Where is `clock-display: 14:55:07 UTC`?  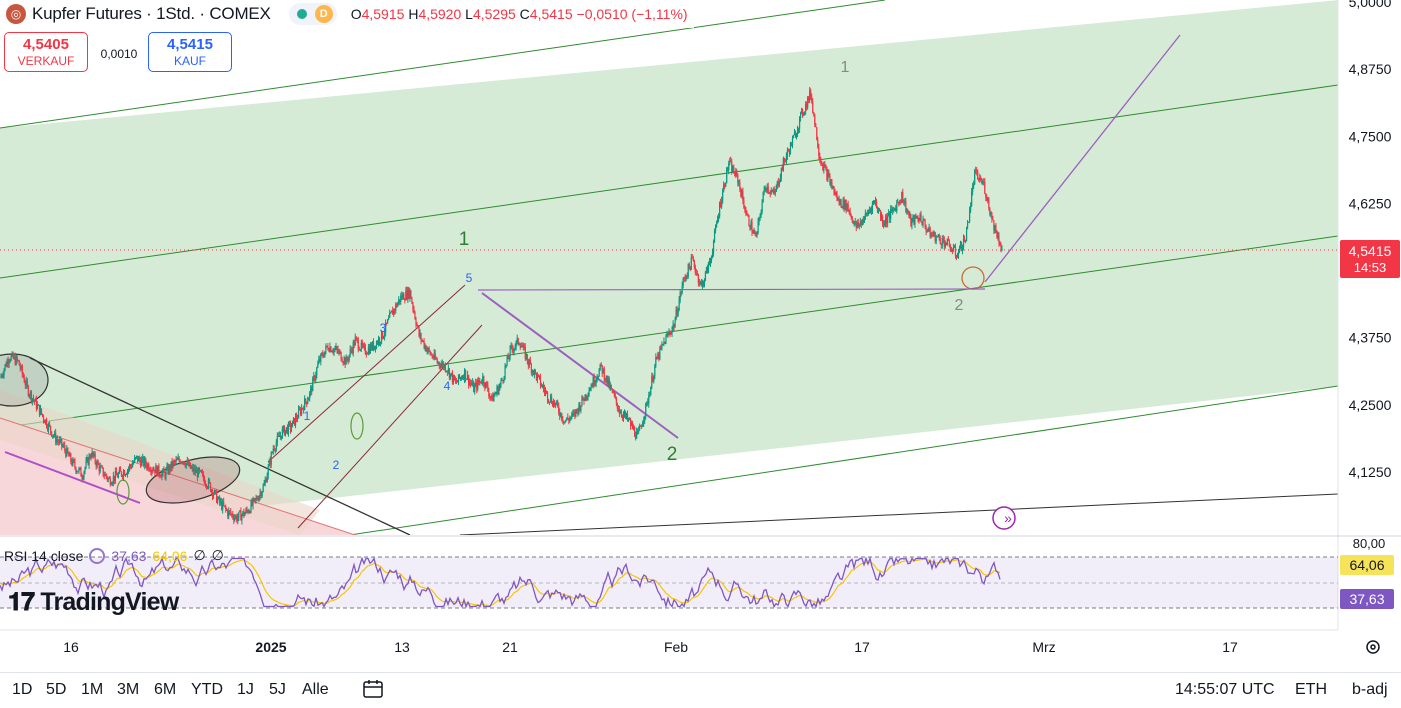 clock-display: 14:55:07 UTC is located at coordinates (1225, 689).